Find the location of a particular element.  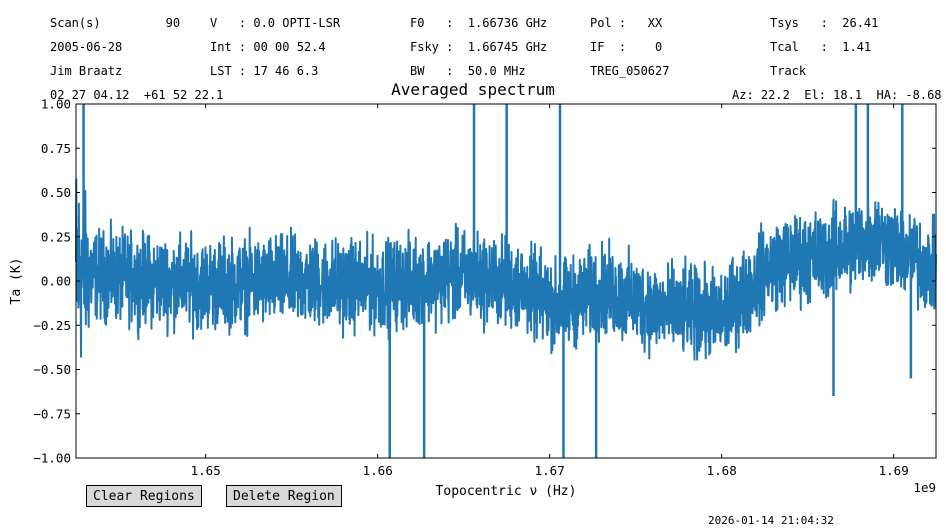

header-tcal: Tcal : 1.41 is located at coordinates (821, 47).